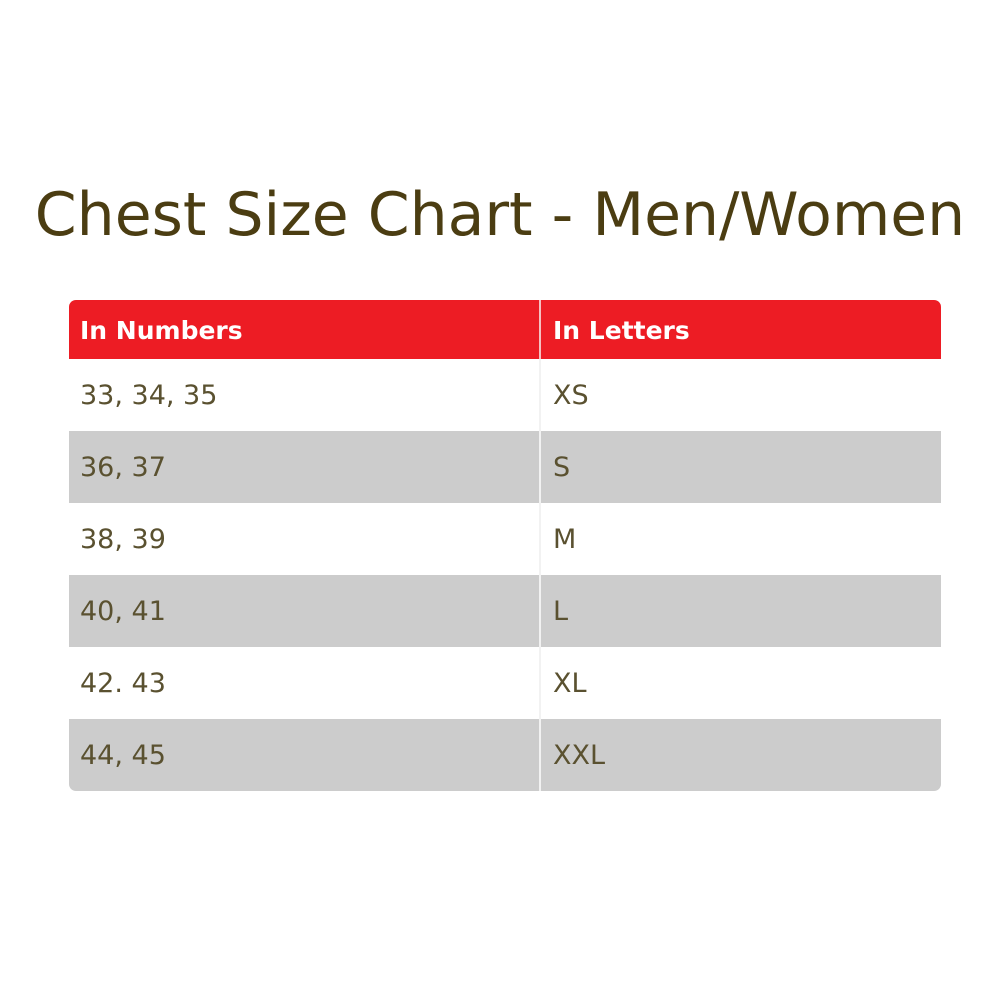 This screenshot has height=1000, width=1000. Describe the element at coordinates (305, 683) in the screenshot. I see `cell-numbers: 42. 43` at that location.